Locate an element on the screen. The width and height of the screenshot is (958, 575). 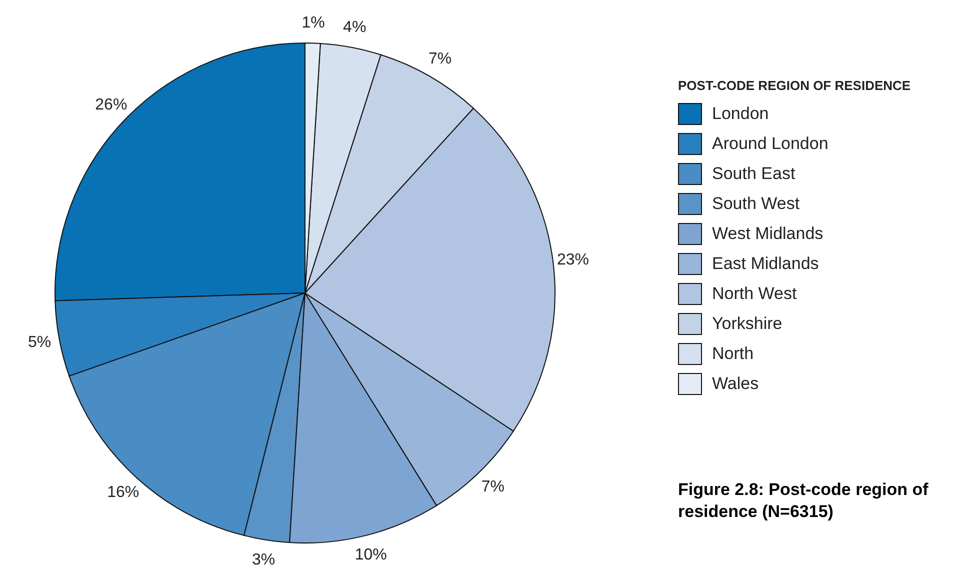
data-label: 26% is located at coordinates (111, 105).